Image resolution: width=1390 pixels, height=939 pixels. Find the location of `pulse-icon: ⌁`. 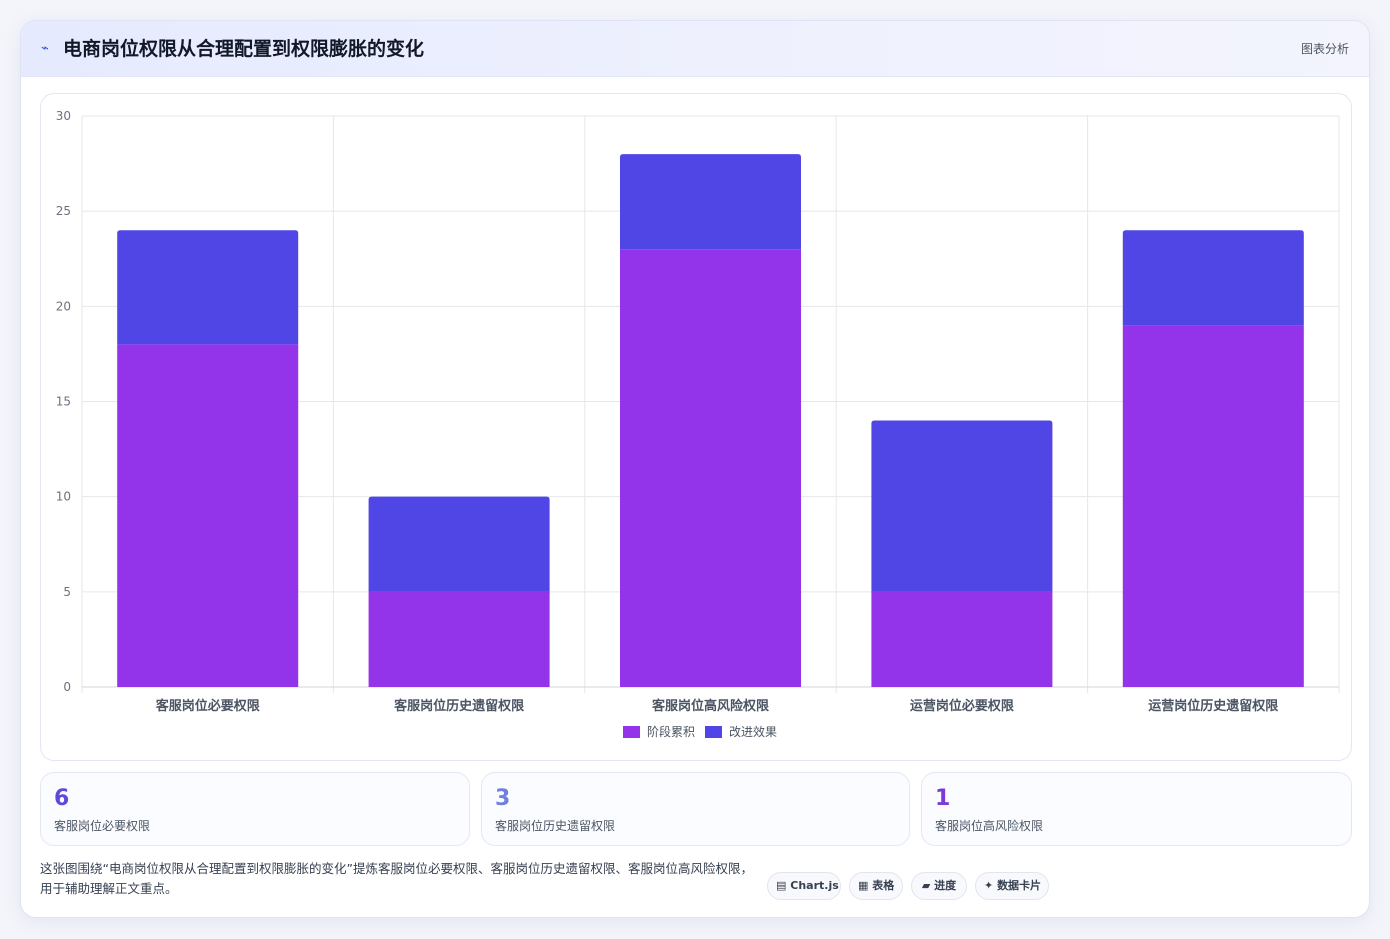

pulse-icon: ⌁ is located at coordinates (45, 48).